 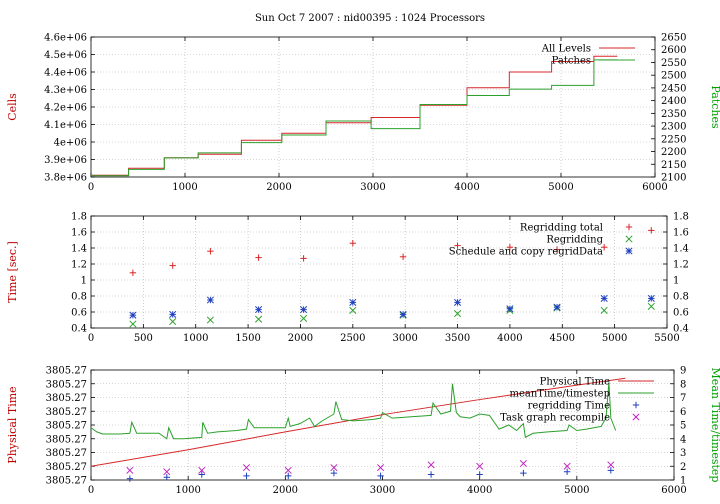 What do you see at coordinates (285, 490) in the screenshot?
I see `x-tick-label: 2000` at bounding box center [285, 490].